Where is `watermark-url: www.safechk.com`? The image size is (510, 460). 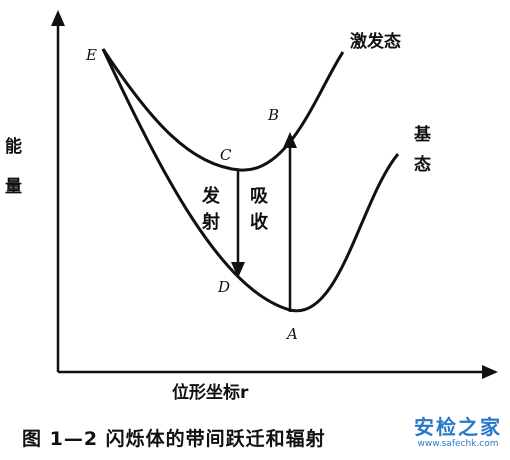
watermark-url: www.safechk.com is located at coordinates (458, 444).